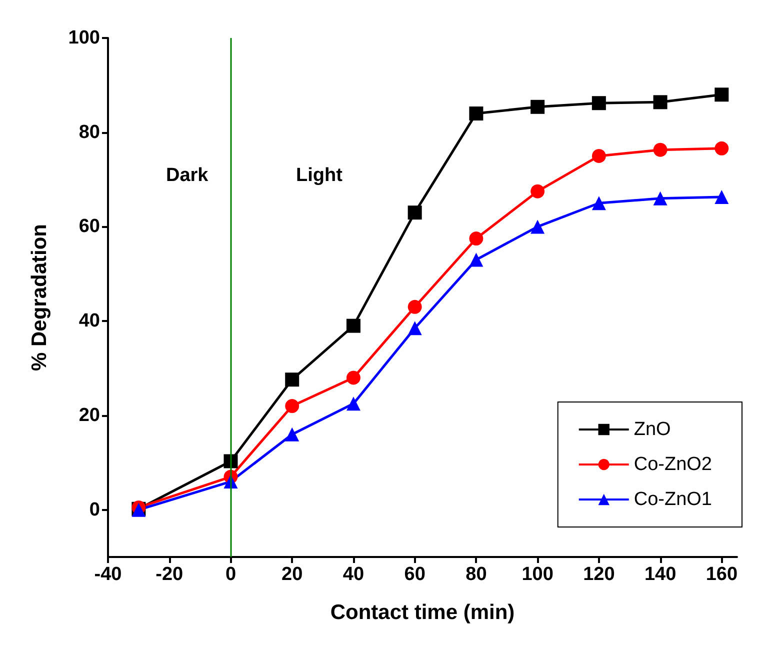 The image size is (765, 655). What do you see at coordinates (722, 574) in the screenshot?
I see `x-tick-label: 160` at bounding box center [722, 574].